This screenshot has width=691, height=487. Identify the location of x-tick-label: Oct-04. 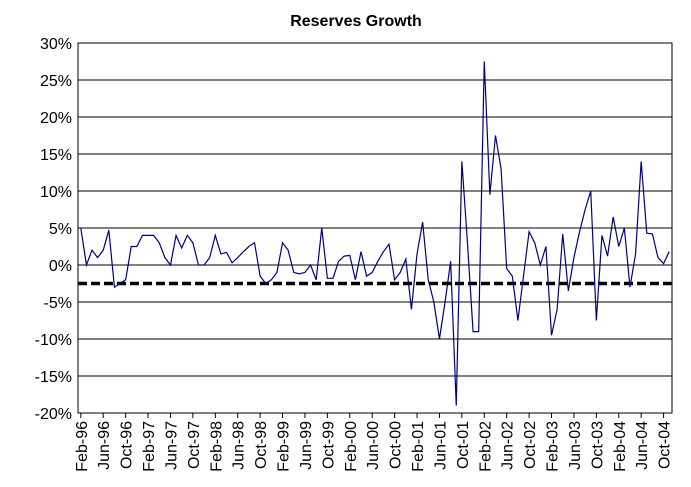
(665, 445).